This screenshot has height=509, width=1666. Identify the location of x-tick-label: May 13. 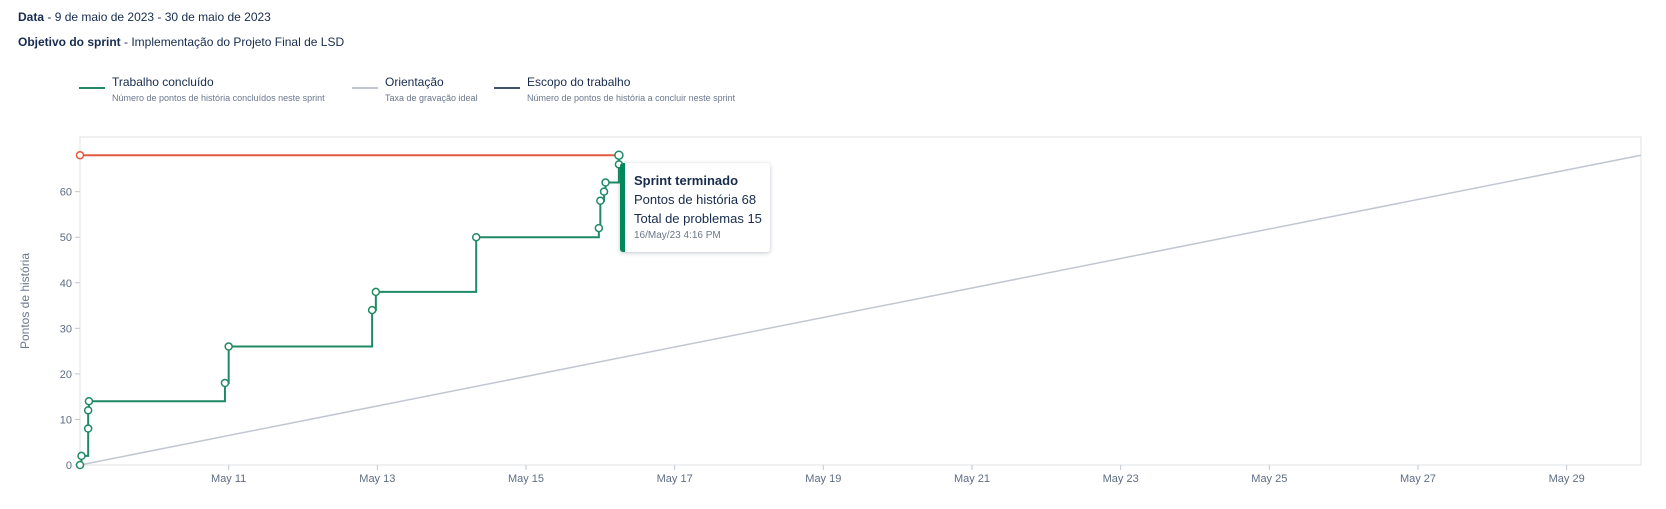
(377, 479).